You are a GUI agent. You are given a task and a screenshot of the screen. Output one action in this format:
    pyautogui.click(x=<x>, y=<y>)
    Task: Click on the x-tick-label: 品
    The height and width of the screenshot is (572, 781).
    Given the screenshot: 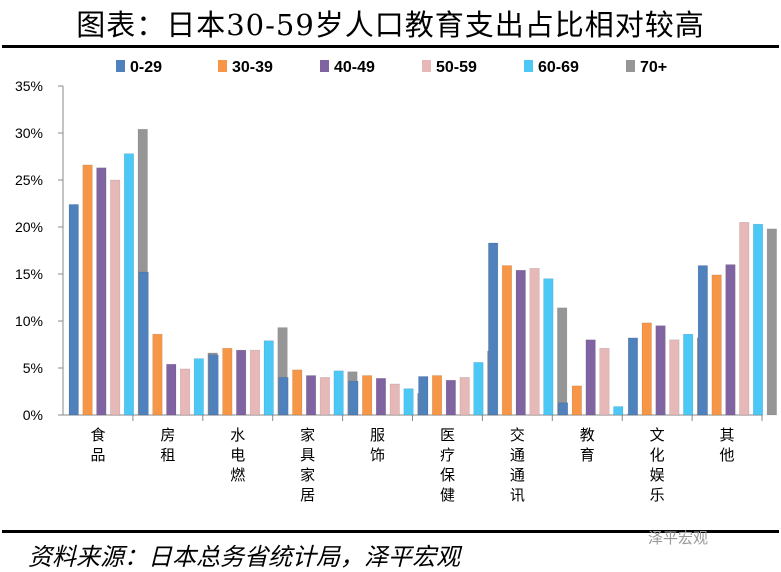 What is the action you would take?
    pyautogui.click(x=97, y=455)
    